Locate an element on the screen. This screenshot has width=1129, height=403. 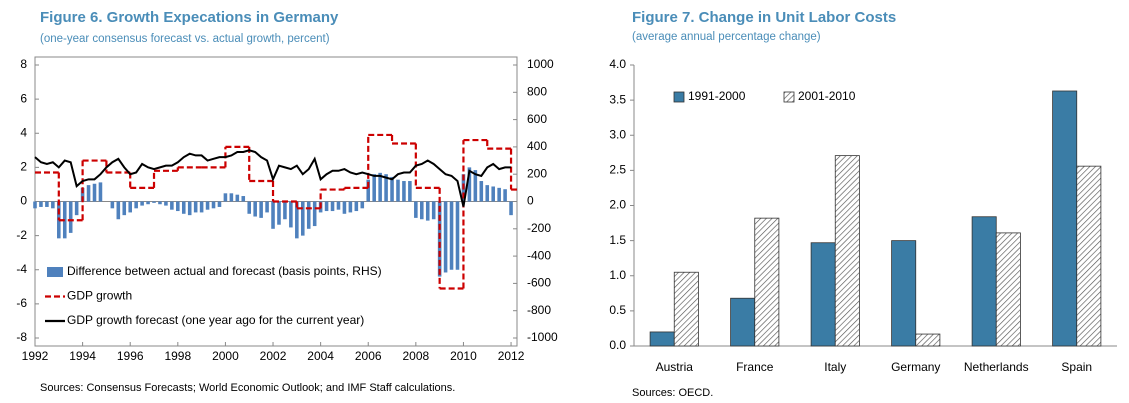
y-tick-label: 1.5 is located at coordinates (617, 240).